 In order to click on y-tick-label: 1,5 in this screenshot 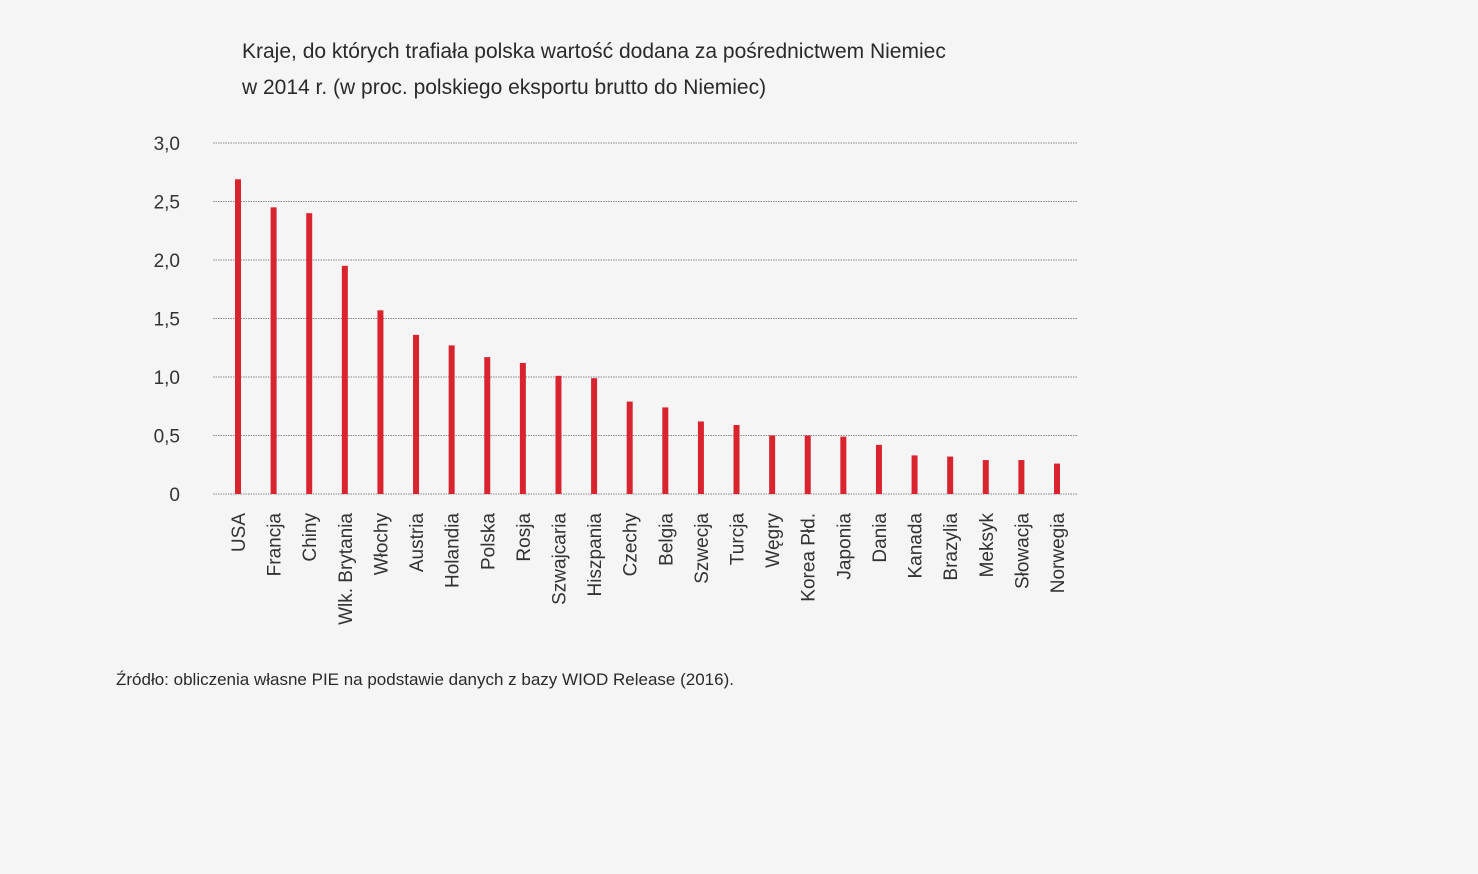, I will do `click(167, 320)`.